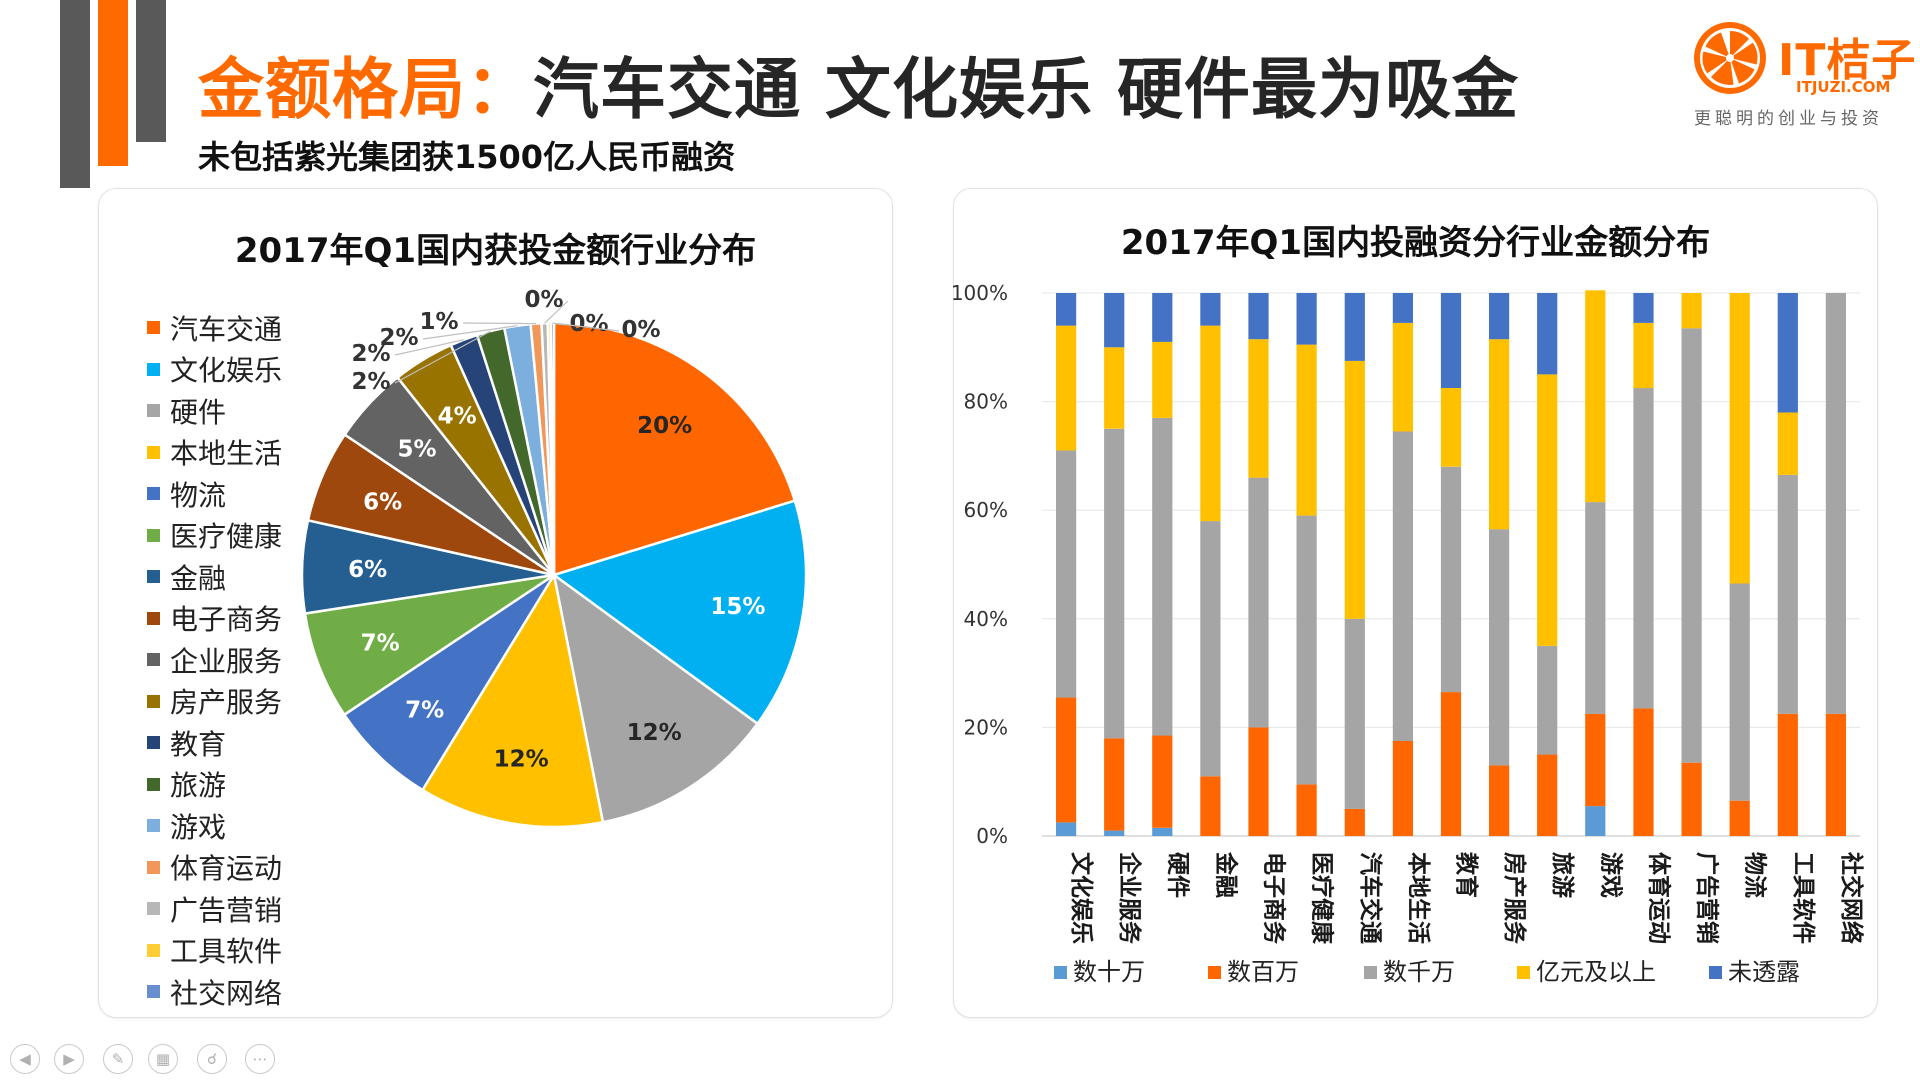 This screenshot has width=1920, height=1080. Describe the element at coordinates (214, 453) in the screenshot. I see `pie-legend-item: 本地生活` at that location.